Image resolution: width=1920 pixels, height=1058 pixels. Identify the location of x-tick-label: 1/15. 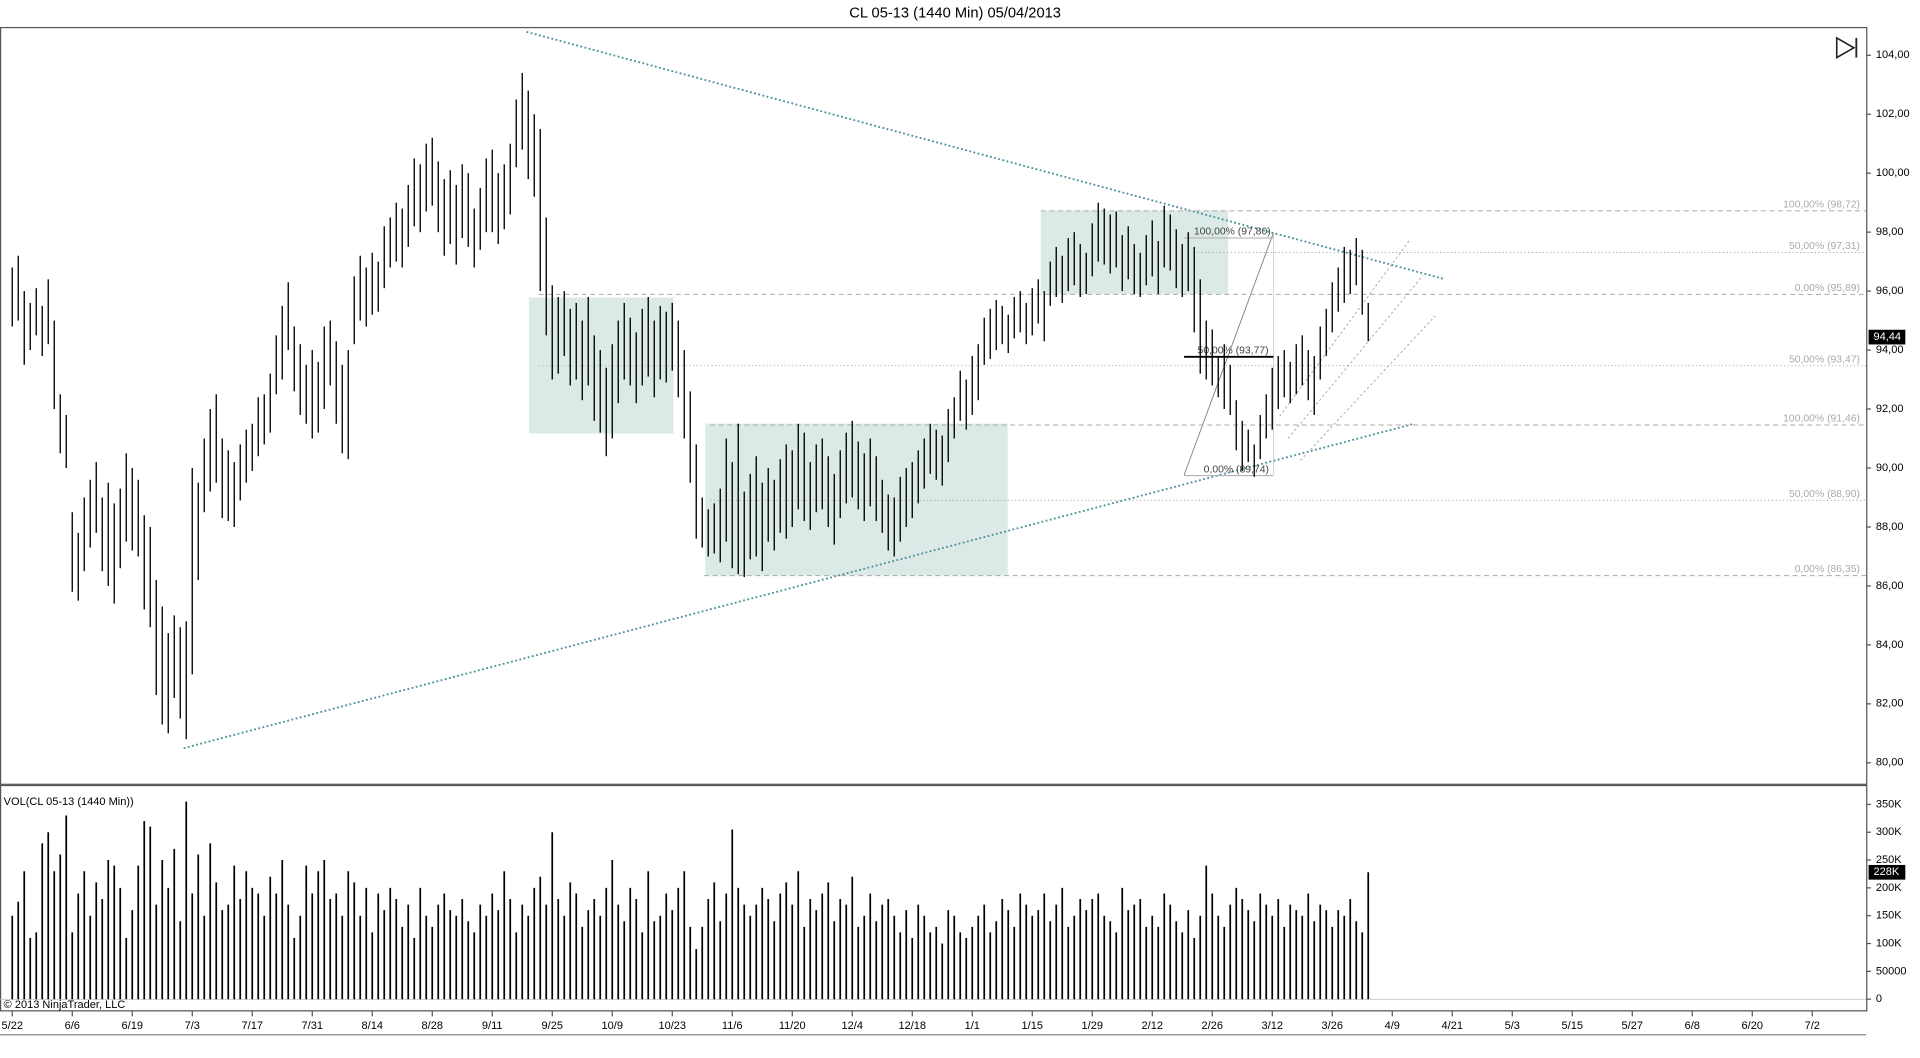
(1032, 1026).